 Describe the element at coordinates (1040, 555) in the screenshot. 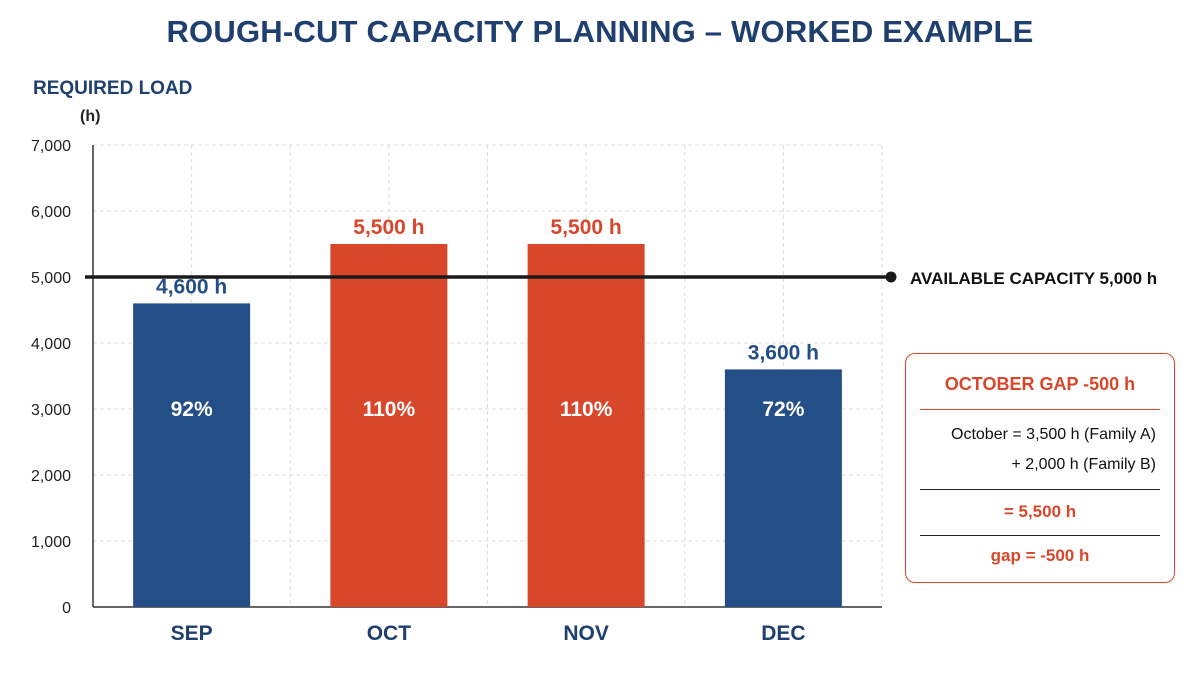

I see `callout-gap: gap = -500 h` at that location.